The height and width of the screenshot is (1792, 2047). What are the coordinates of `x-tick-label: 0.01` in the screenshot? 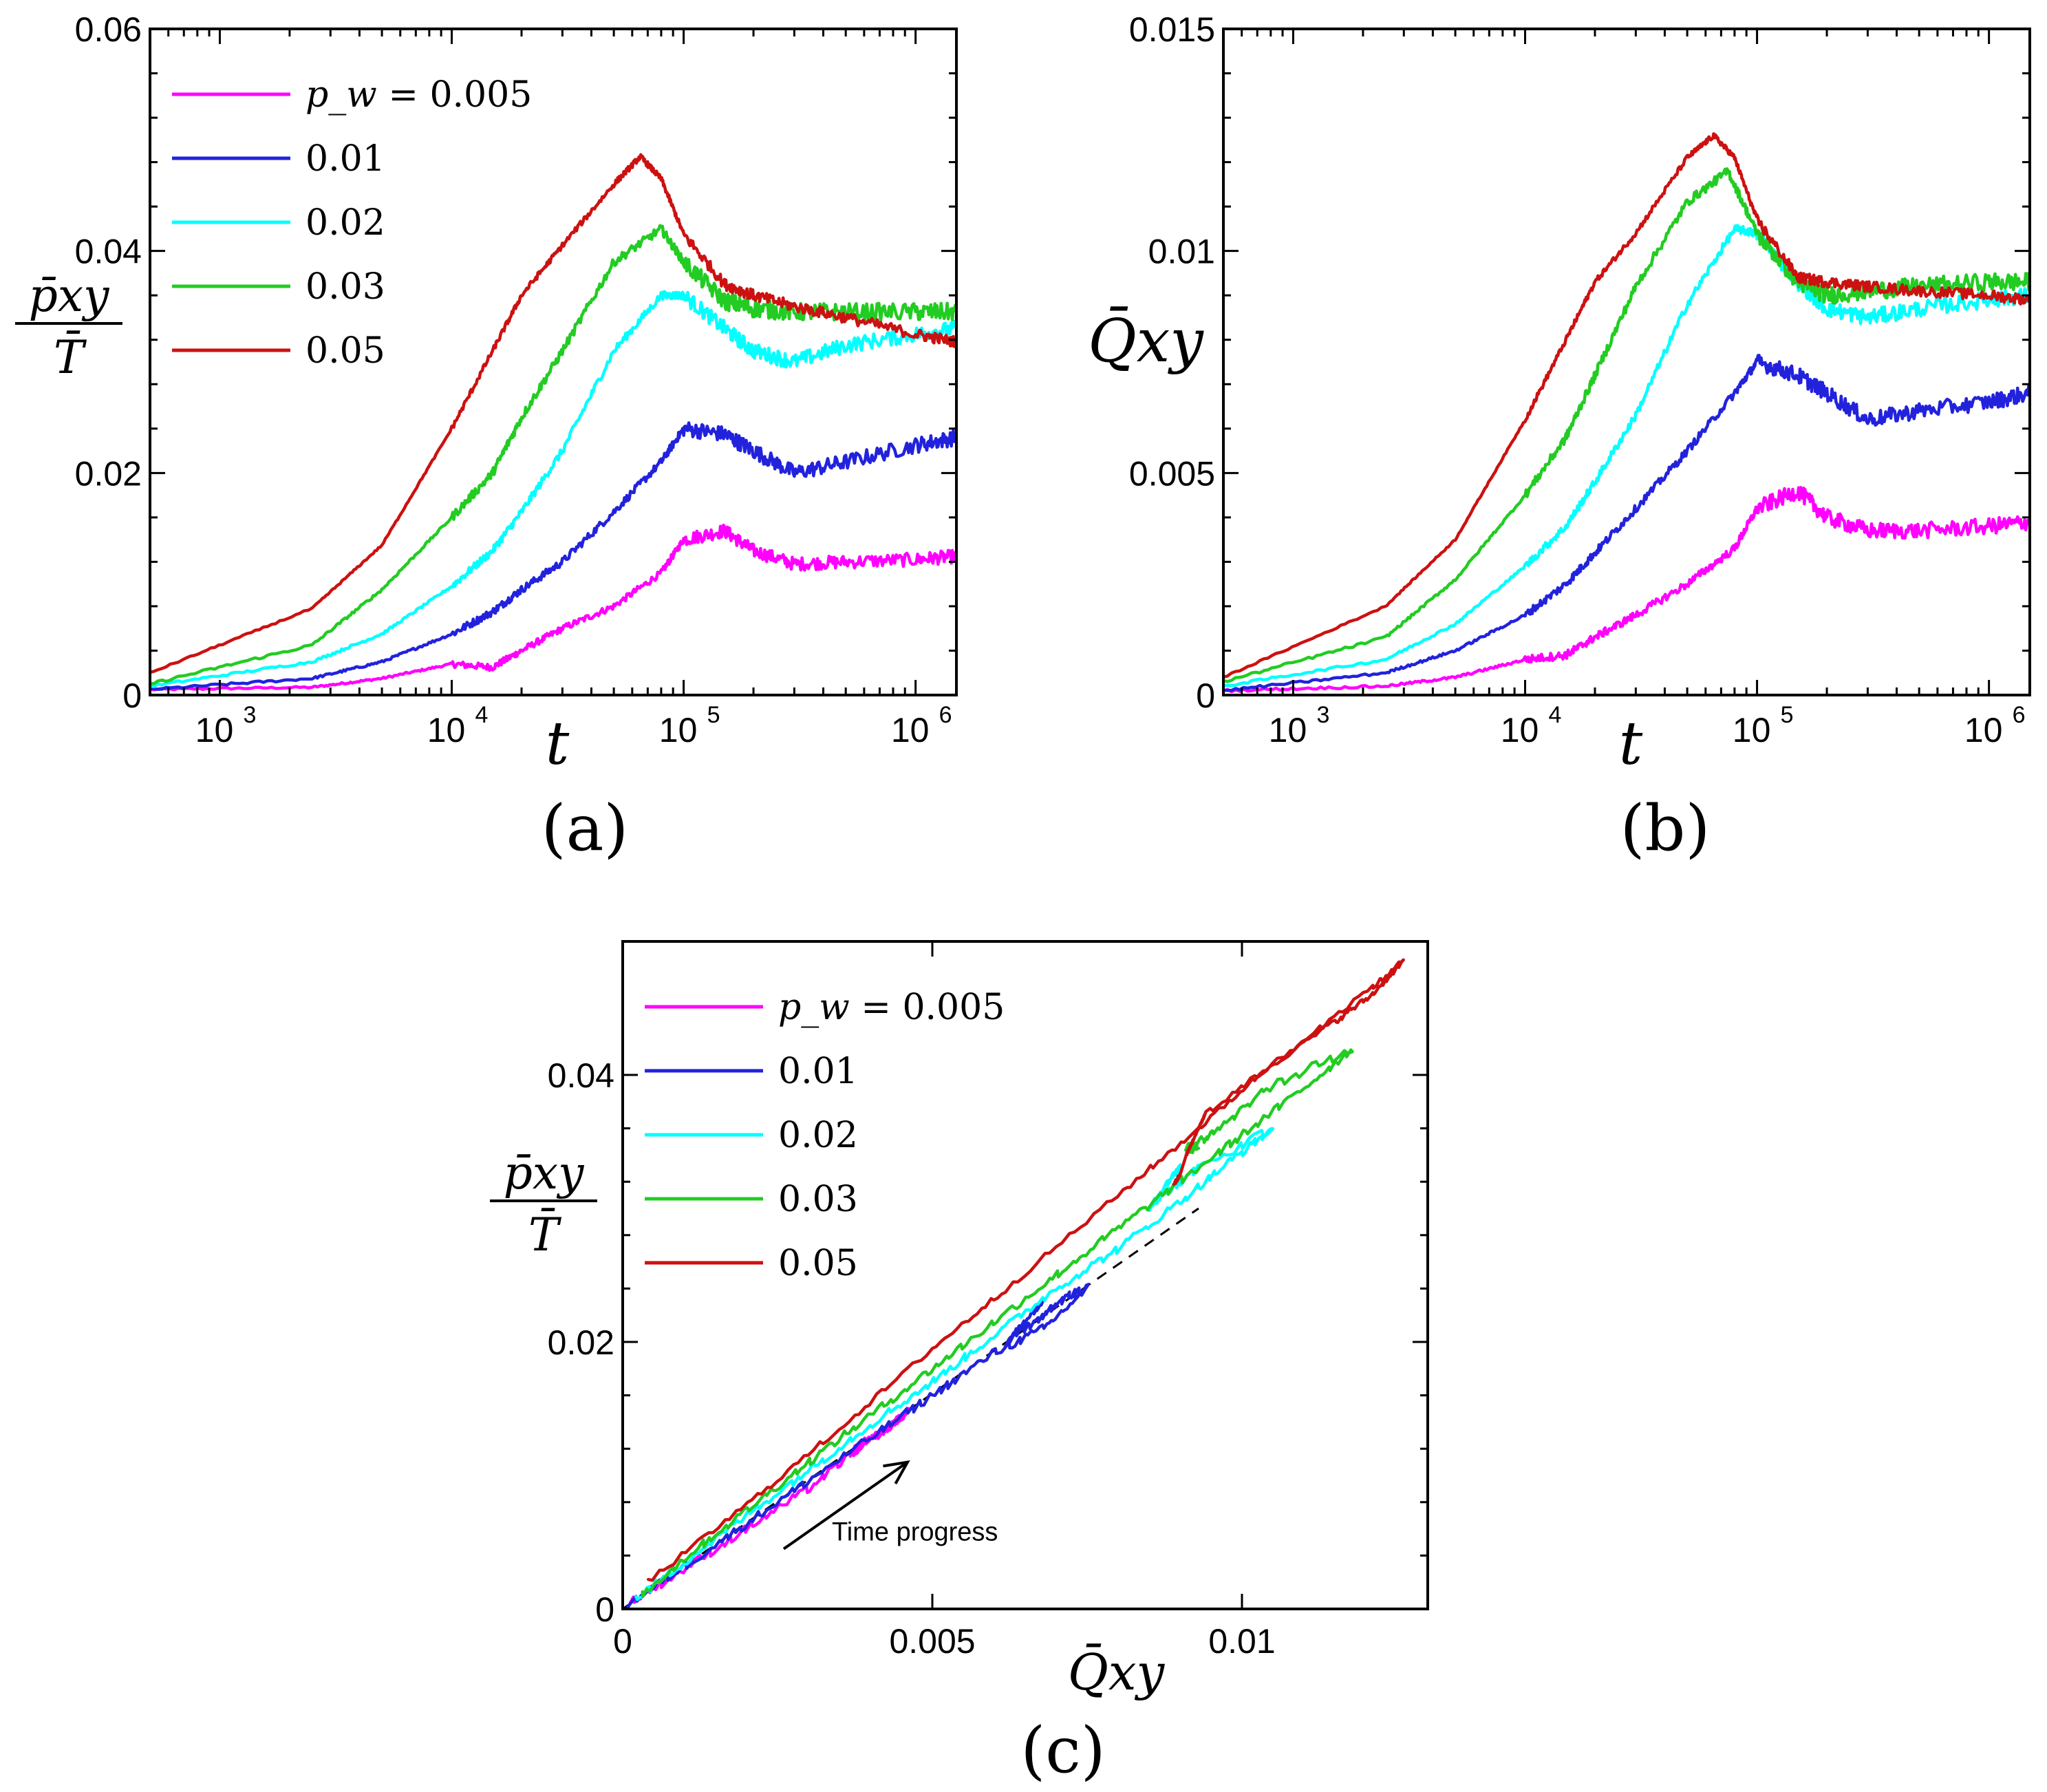 It's located at (1241, 1642).